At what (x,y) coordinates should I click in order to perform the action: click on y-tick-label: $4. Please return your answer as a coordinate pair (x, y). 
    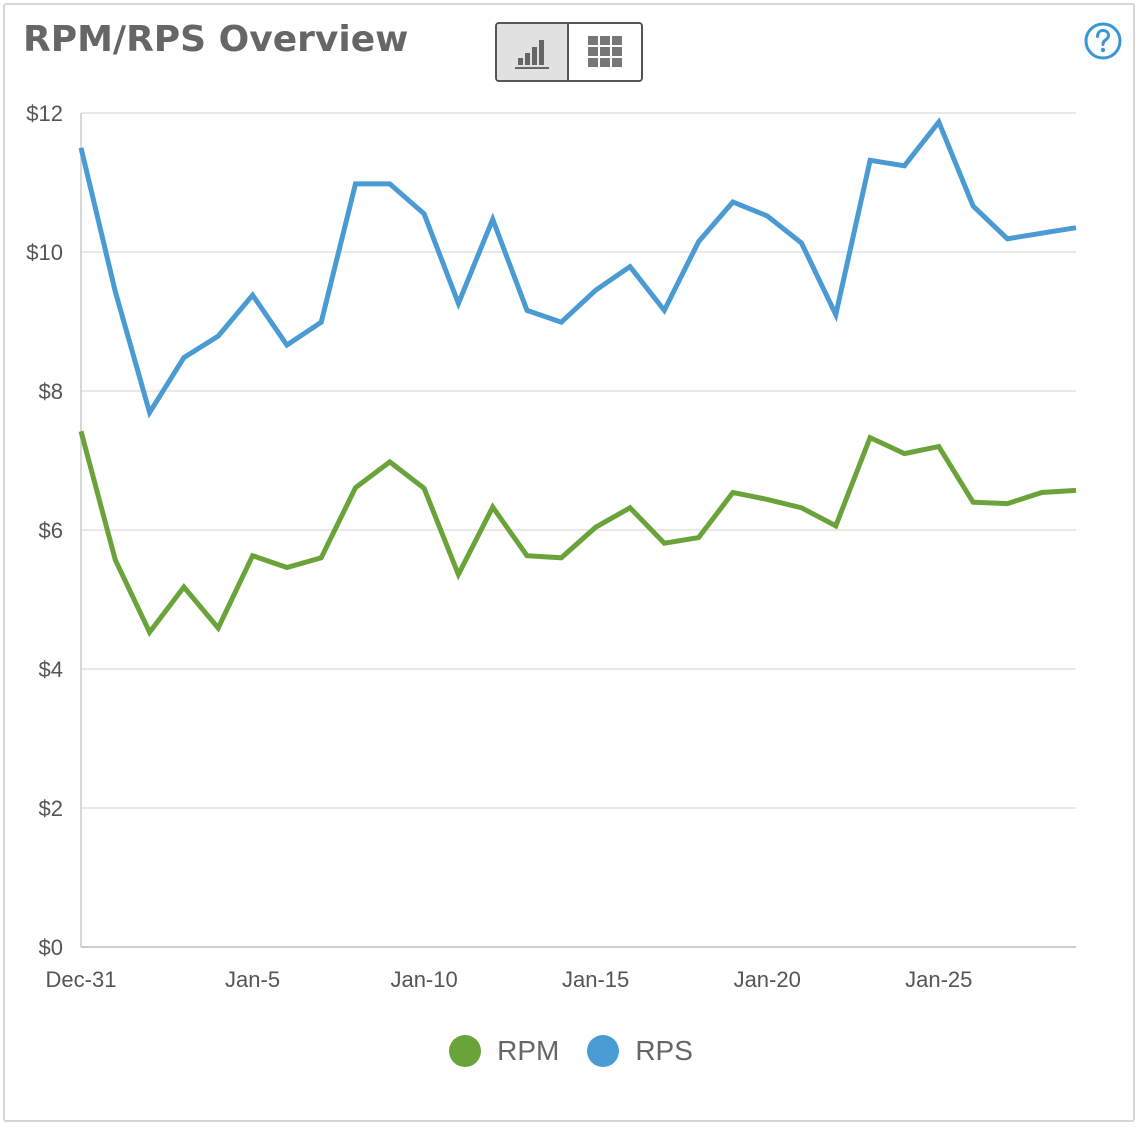
    Looking at the image, I should click on (51, 669).